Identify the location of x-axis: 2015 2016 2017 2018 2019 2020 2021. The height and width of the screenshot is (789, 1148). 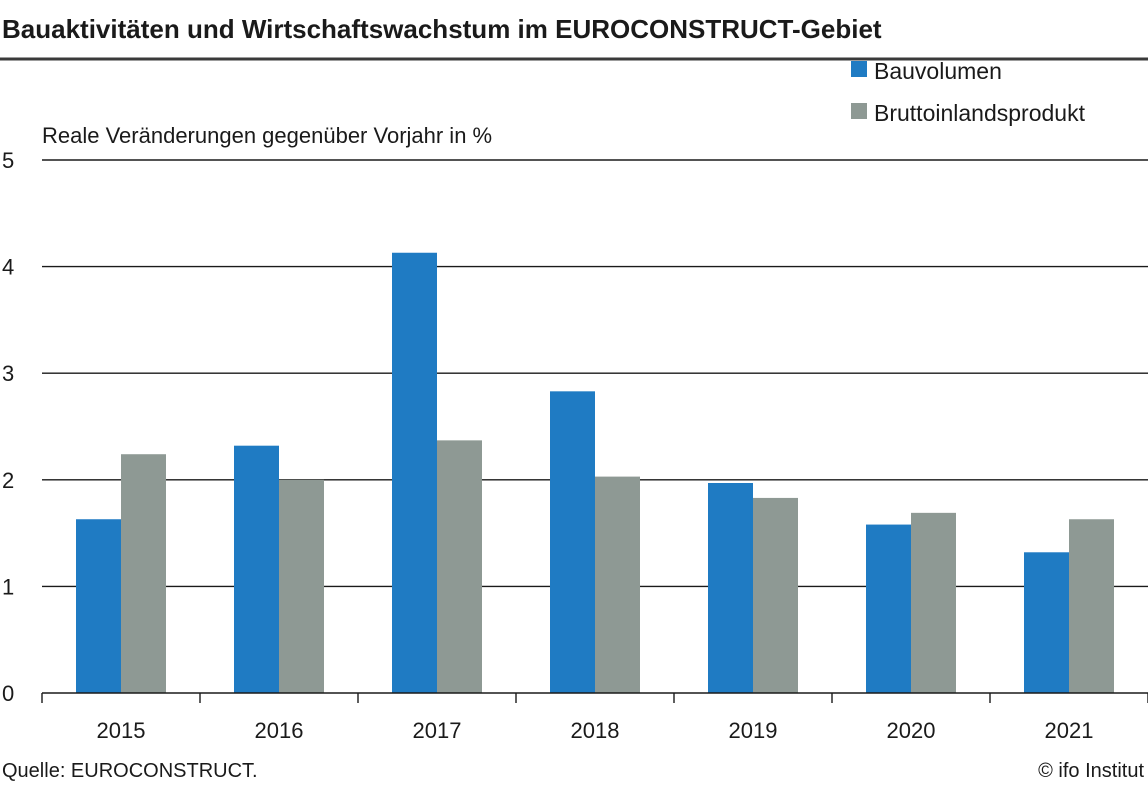
(594, 717).